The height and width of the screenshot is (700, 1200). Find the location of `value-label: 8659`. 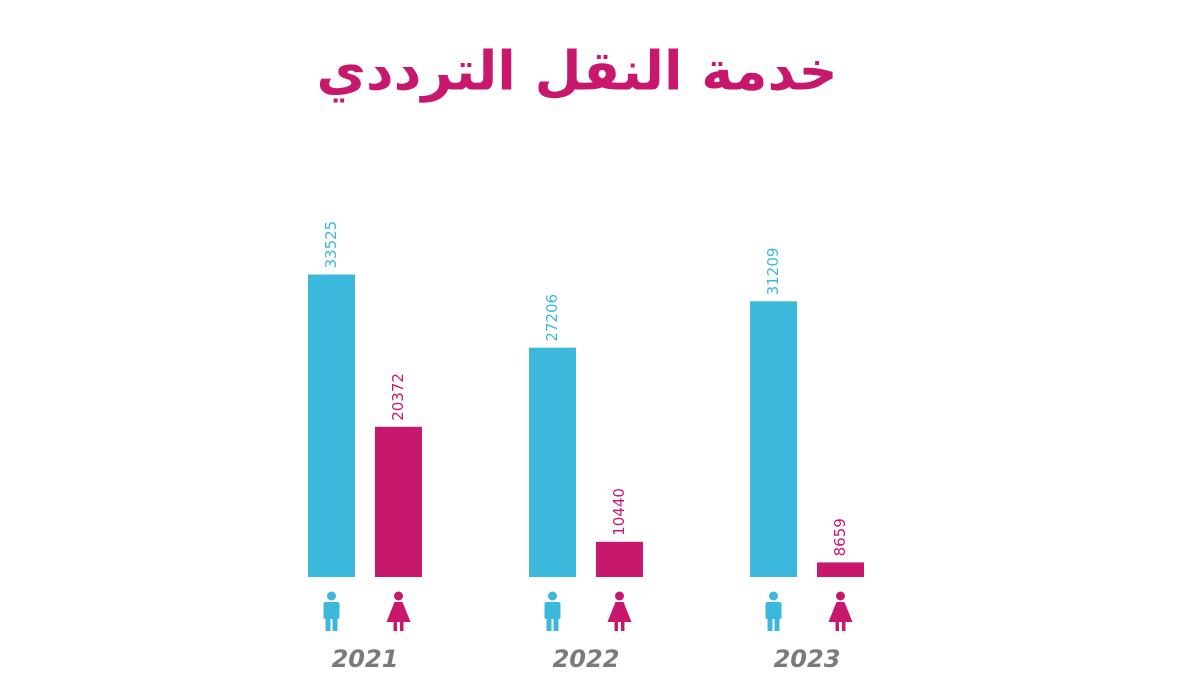

value-label: 8659 is located at coordinates (840, 537).